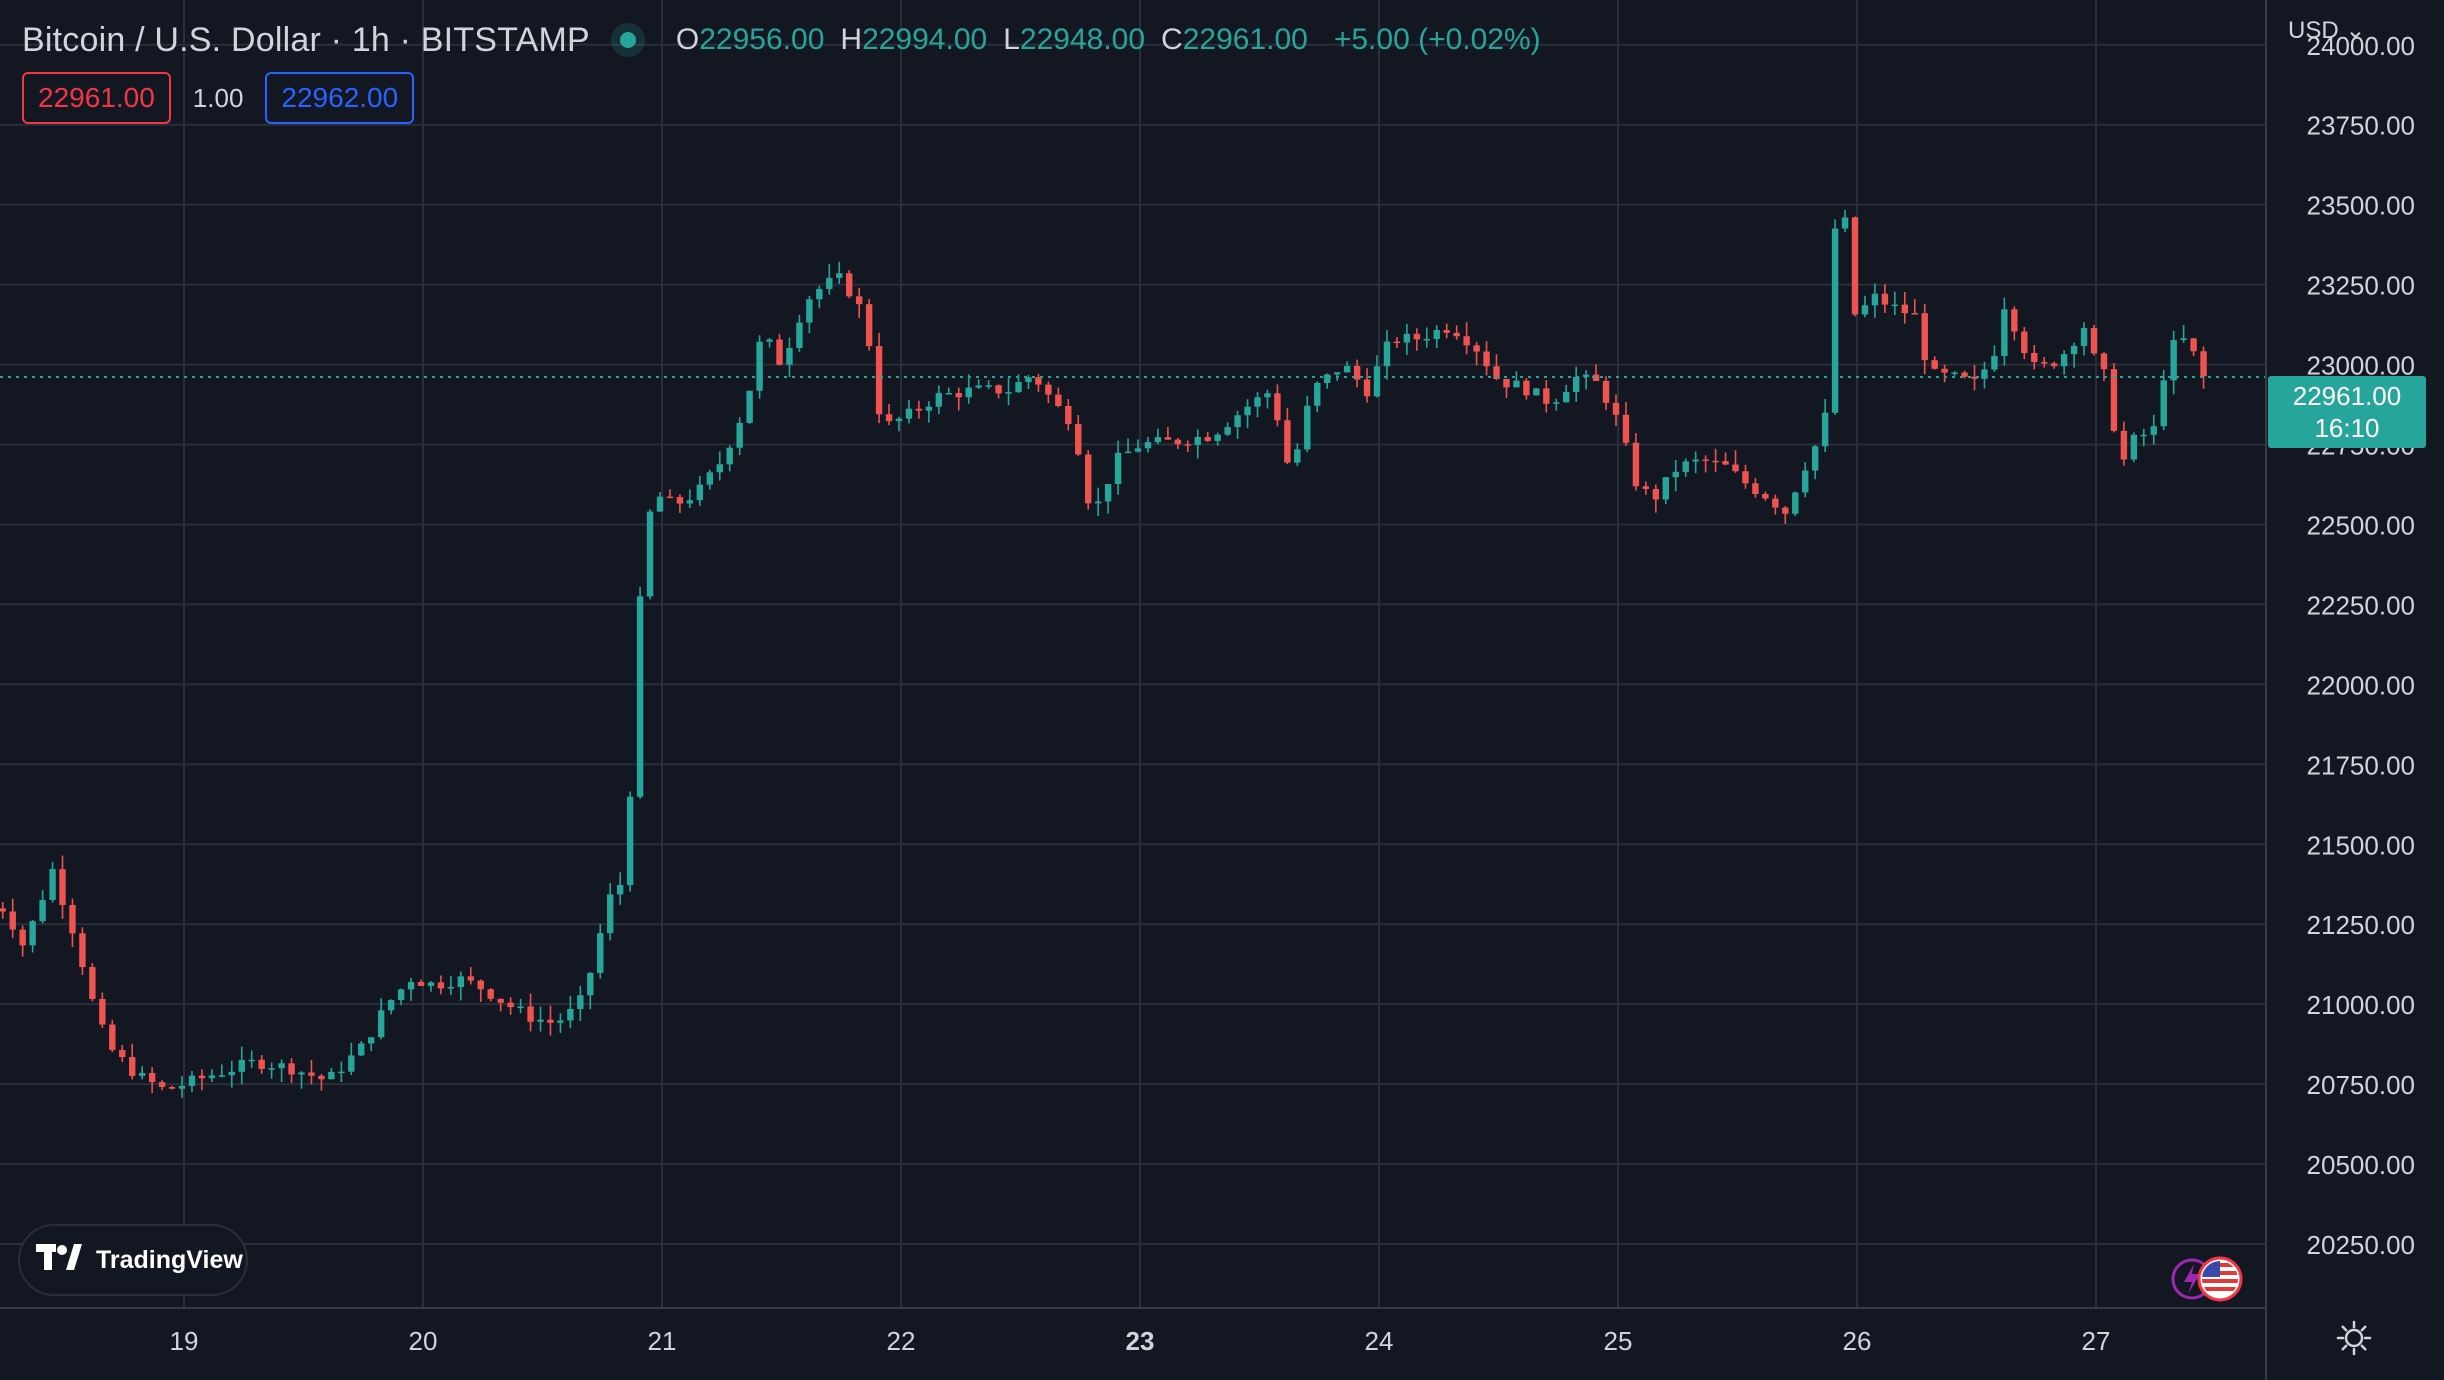 The image size is (2444, 1380). What do you see at coordinates (2361, 605) in the screenshot?
I see `price-tick-label: 22250.00` at bounding box center [2361, 605].